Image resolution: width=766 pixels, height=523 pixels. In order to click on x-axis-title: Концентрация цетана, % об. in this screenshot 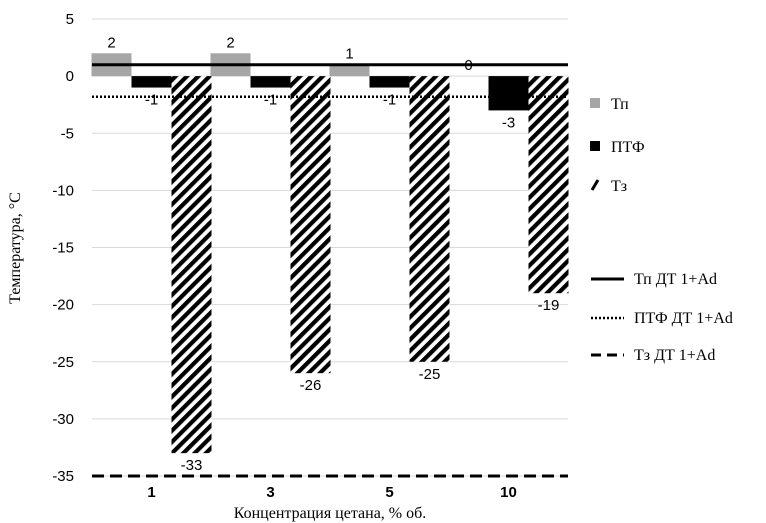, I will do `click(330, 513)`.